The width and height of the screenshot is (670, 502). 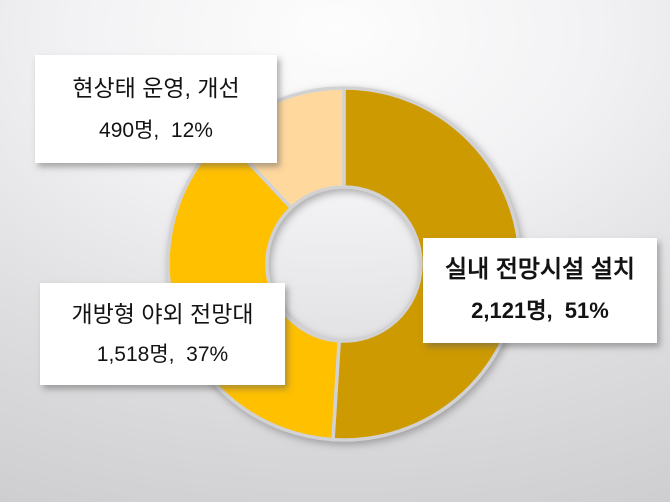 What do you see at coordinates (162, 334) in the screenshot?
I see `callout-open-outdoor-deck: 개방형 야외 전망대 1,518명, 37%` at bounding box center [162, 334].